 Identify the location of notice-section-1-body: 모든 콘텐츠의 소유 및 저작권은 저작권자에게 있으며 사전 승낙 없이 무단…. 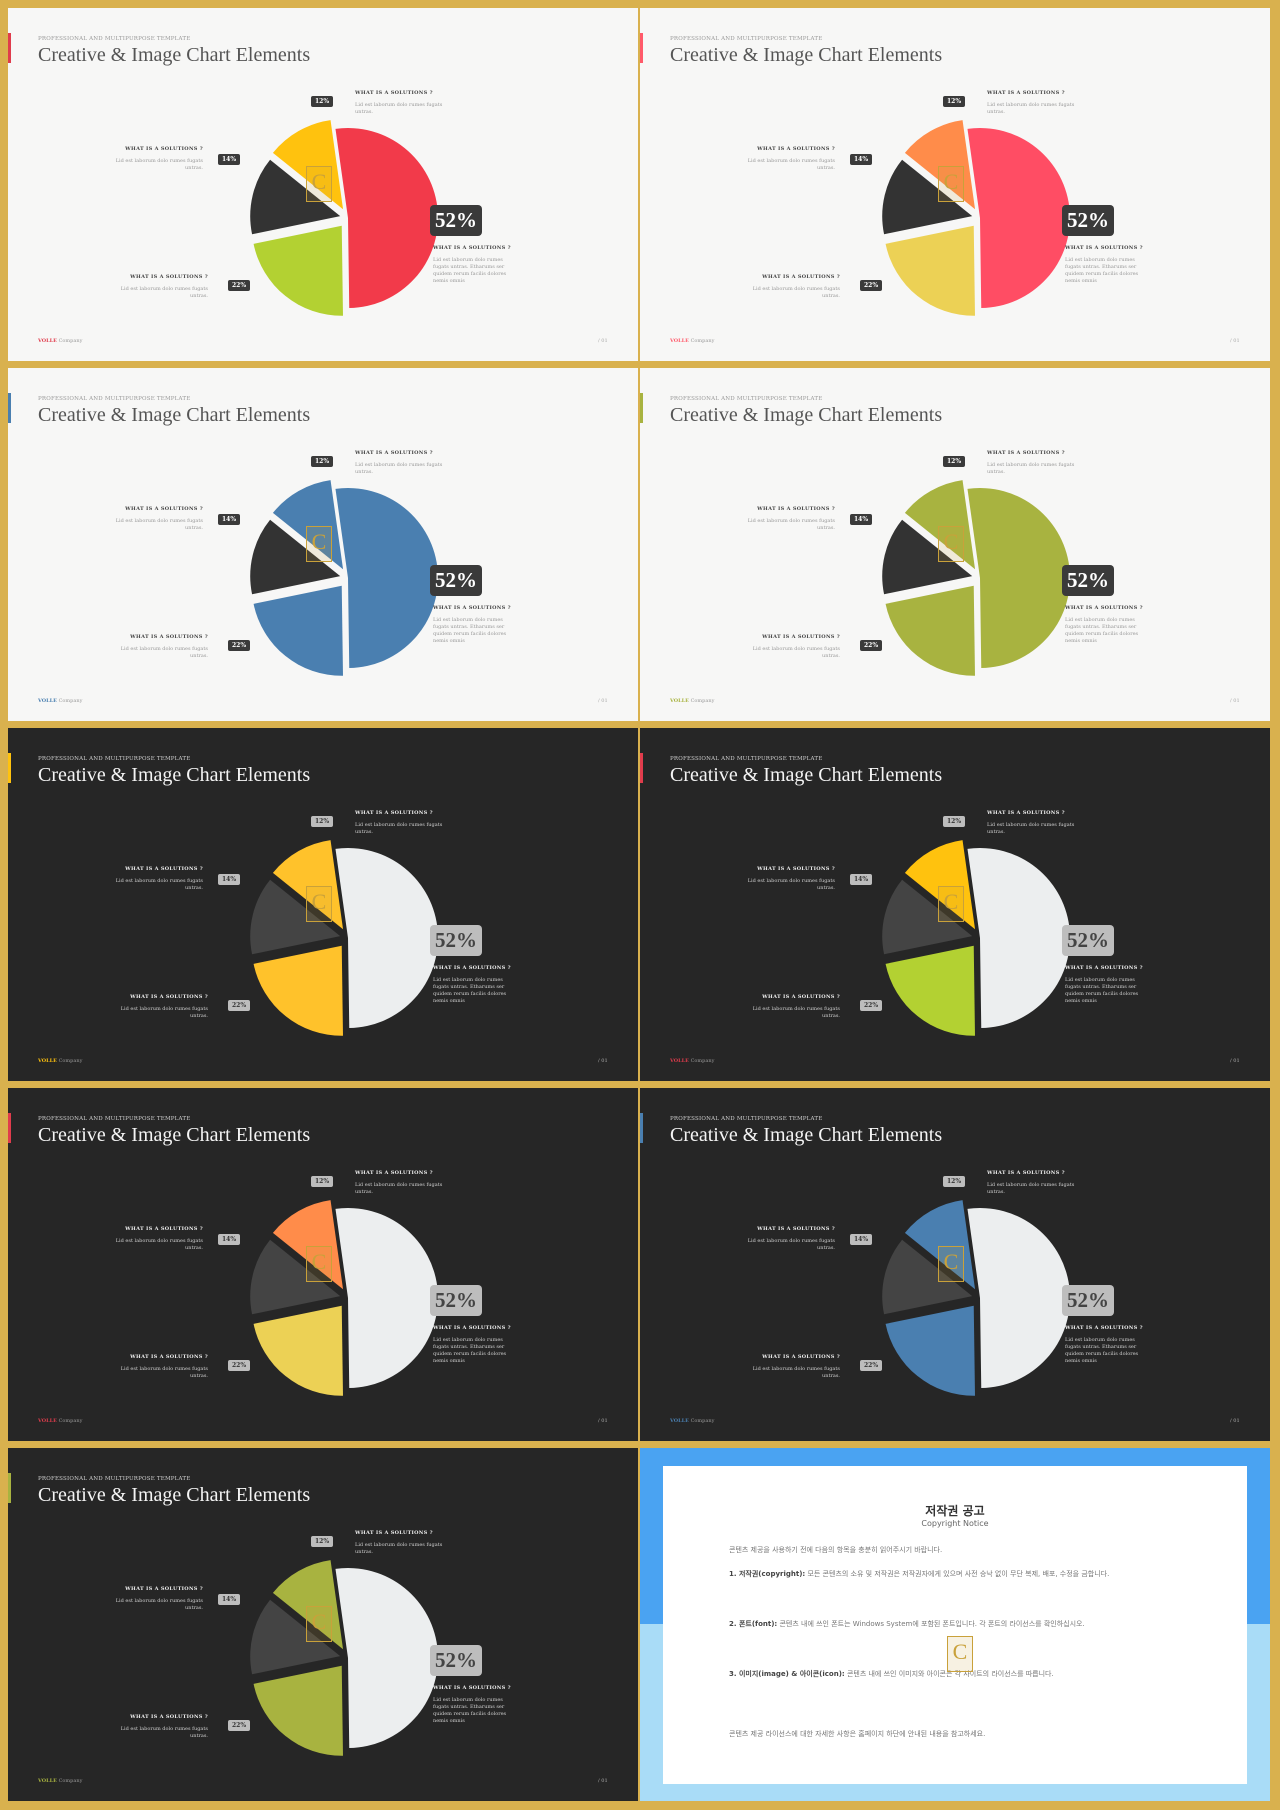
(958, 1574).